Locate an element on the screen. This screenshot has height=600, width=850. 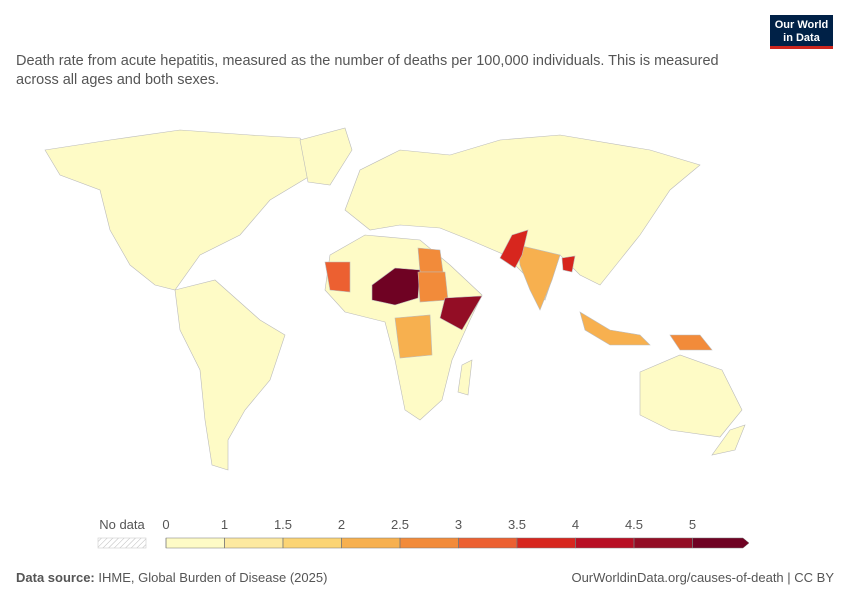
legend-tick-label: 0 is located at coordinates (165, 524).